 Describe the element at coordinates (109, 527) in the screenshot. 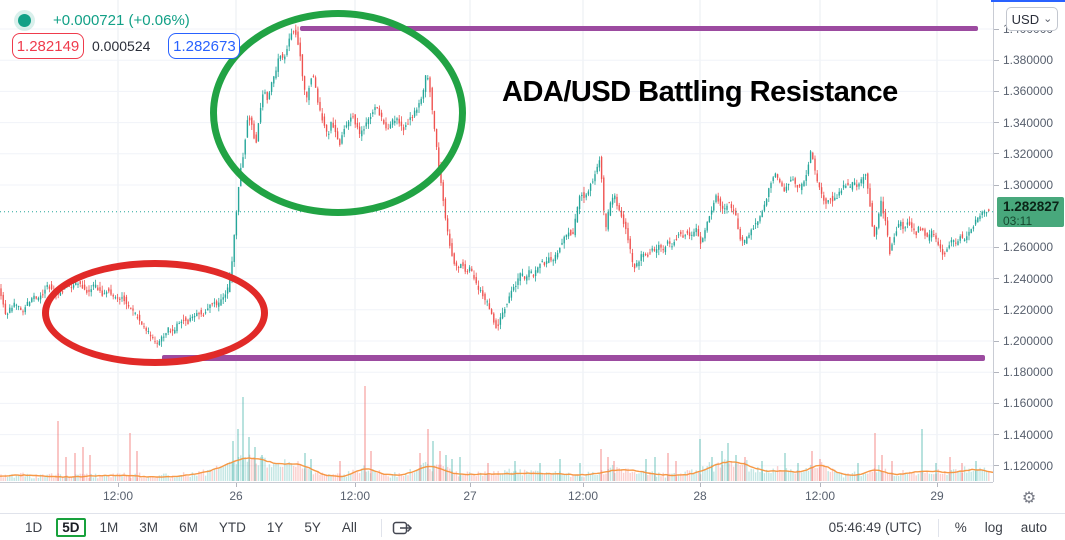

I see `range-button-1m: 1M` at that location.